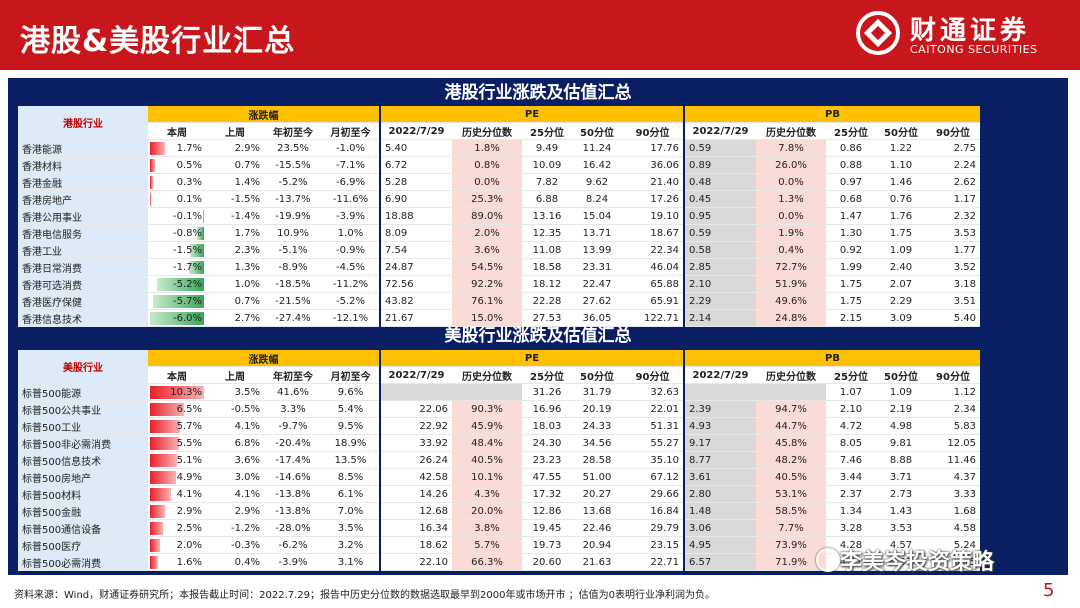  I want to click on week-change-value: -5.7%, so click(187, 301).